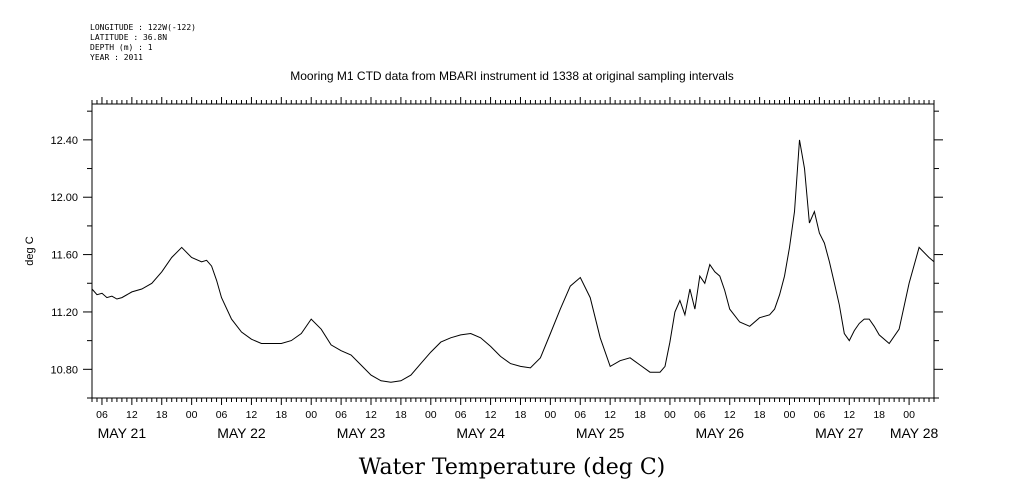 The image size is (1009, 504). I want to click on x-day-label: MAY 24, so click(480, 433).